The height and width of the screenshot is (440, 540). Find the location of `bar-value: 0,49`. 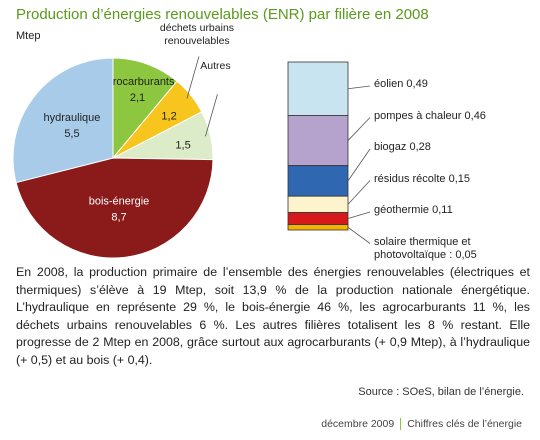

bar-value: 0,49 is located at coordinates (417, 84).